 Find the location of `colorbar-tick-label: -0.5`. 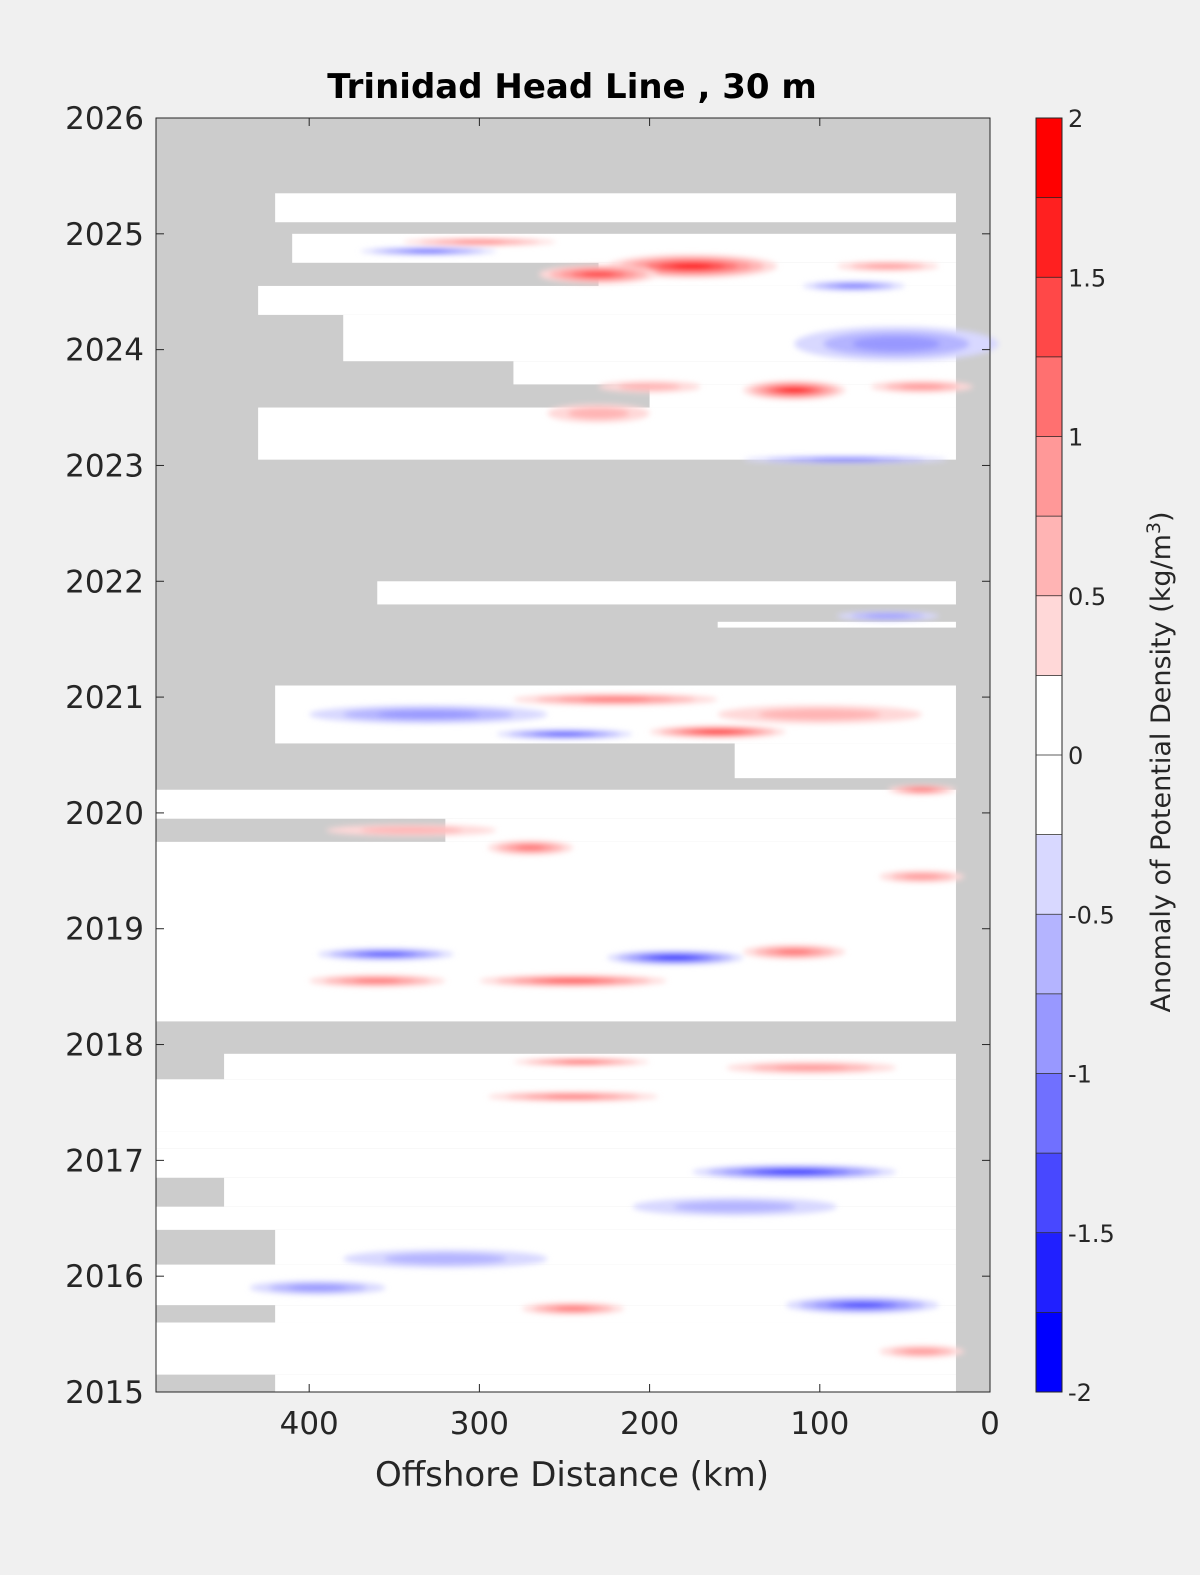

colorbar-tick-label: -0.5 is located at coordinates (1091, 915).